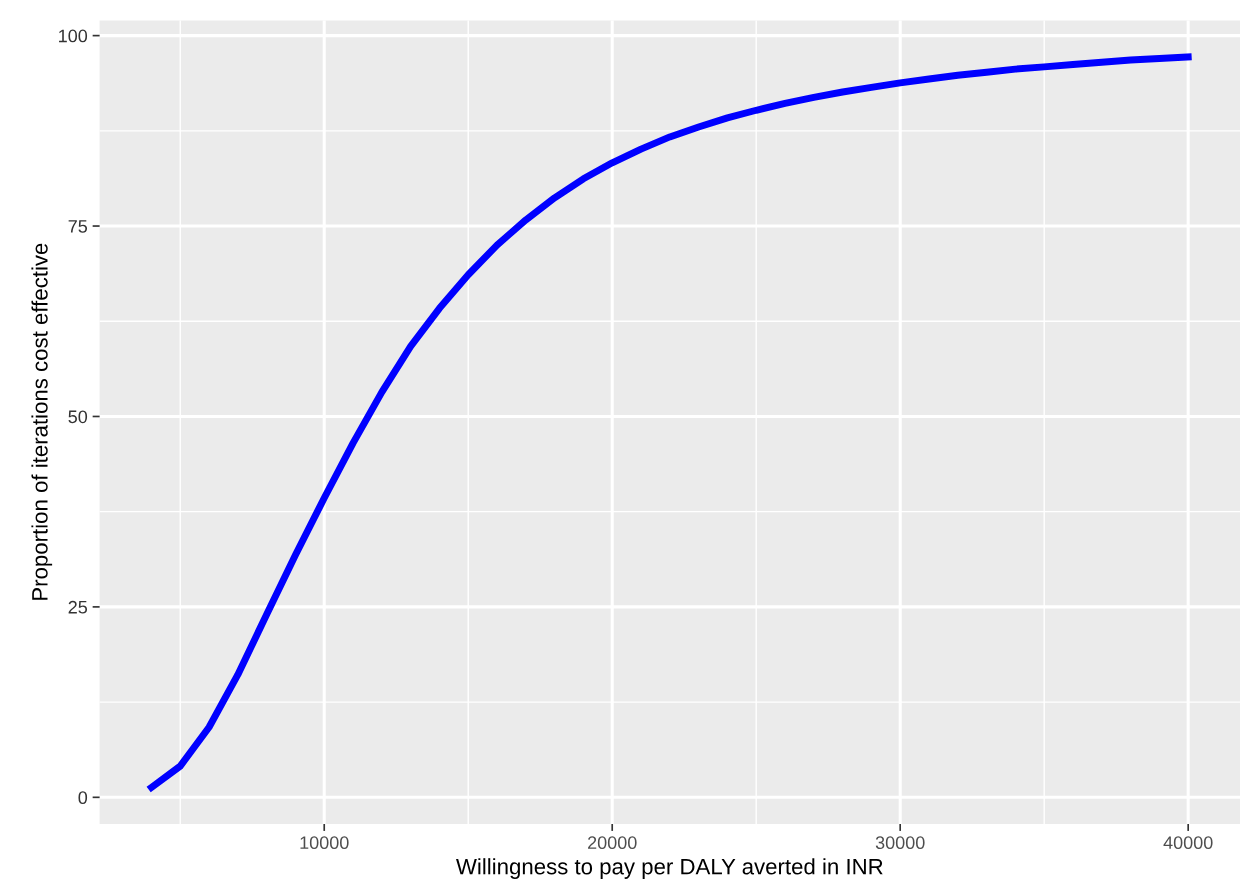 This screenshot has width=1245, height=886. What do you see at coordinates (669, 868) in the screenshot?
I see `x-axis-title: Willingness to pay per DALY averted in INR` at bounding box center [669, 868].